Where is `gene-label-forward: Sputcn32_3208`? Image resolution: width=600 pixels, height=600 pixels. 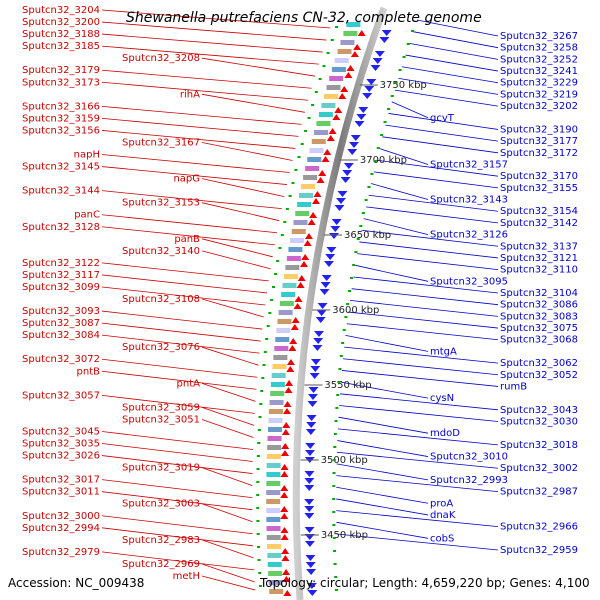 gene-label-forward: Sputcn32_3208 is located at coordinates (161, 58).